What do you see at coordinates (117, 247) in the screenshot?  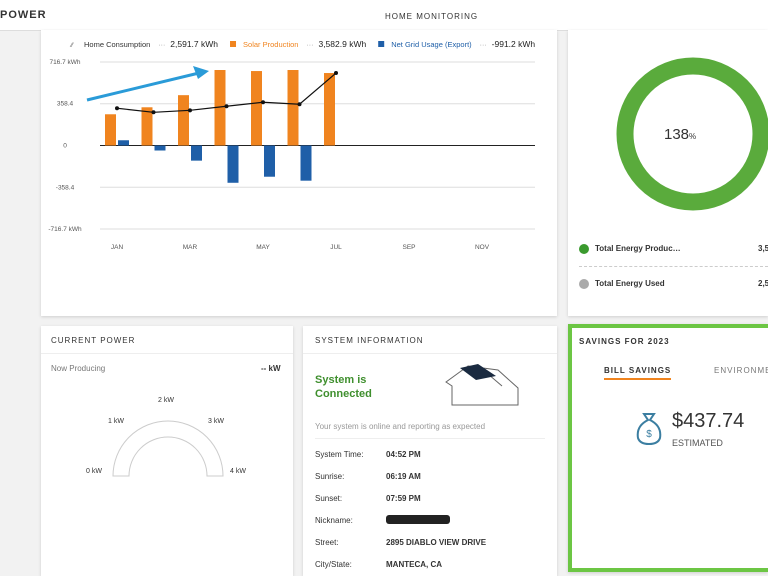 I see `x-tick-label: JAN` at bounding box center [117, 247].